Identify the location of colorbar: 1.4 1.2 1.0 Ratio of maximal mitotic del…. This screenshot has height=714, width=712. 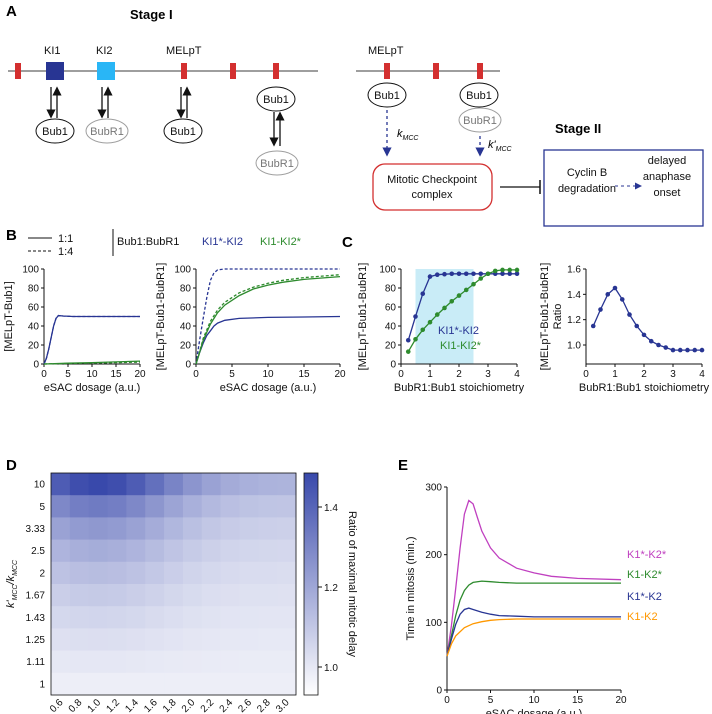
(330, 584).